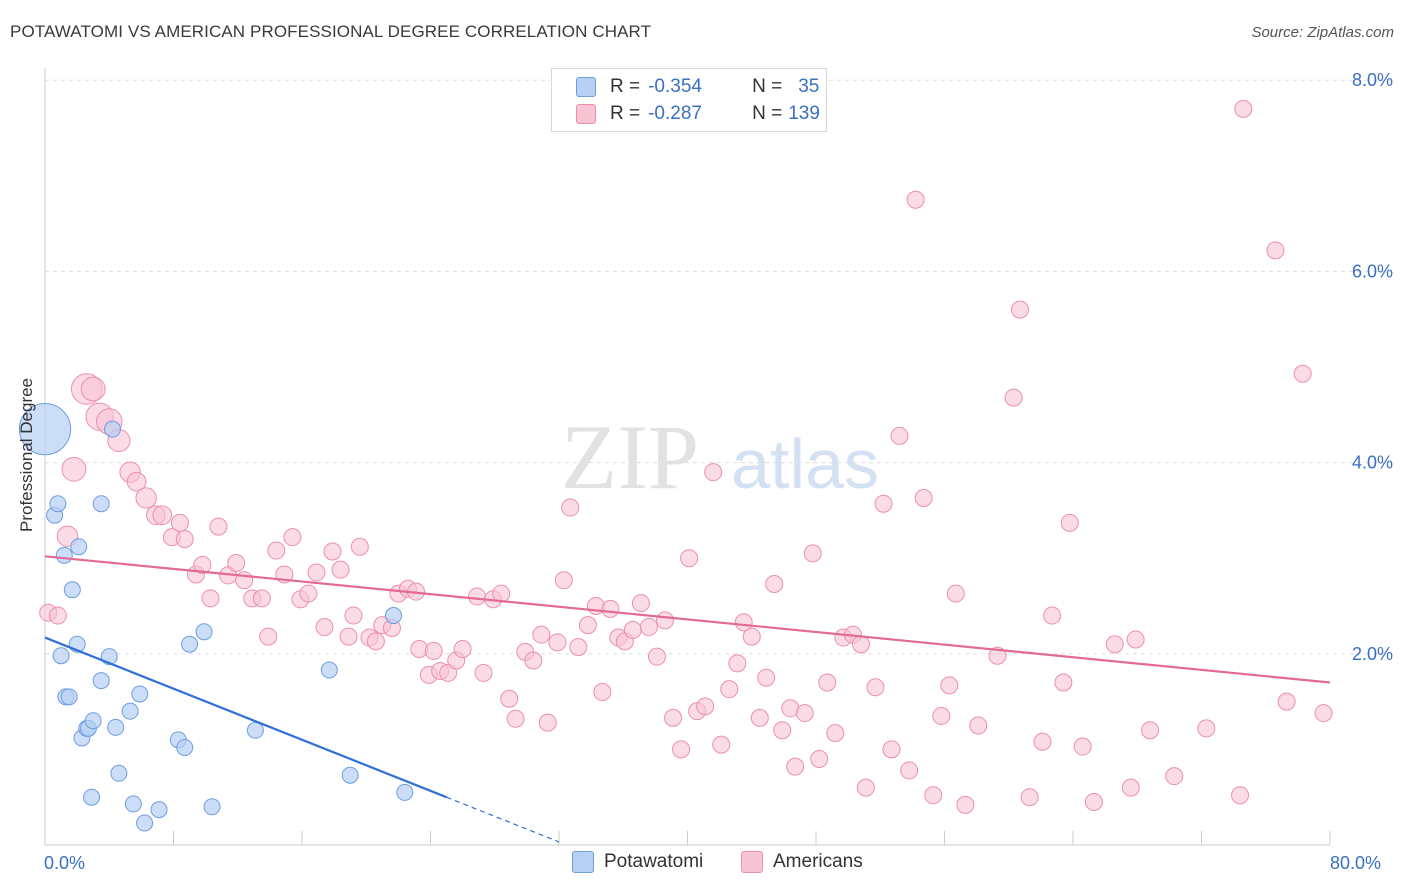  Describe the element at coordinates (654, 861) in the screenshot. I see `bottom-legend-label: Potawatomi` at that location.